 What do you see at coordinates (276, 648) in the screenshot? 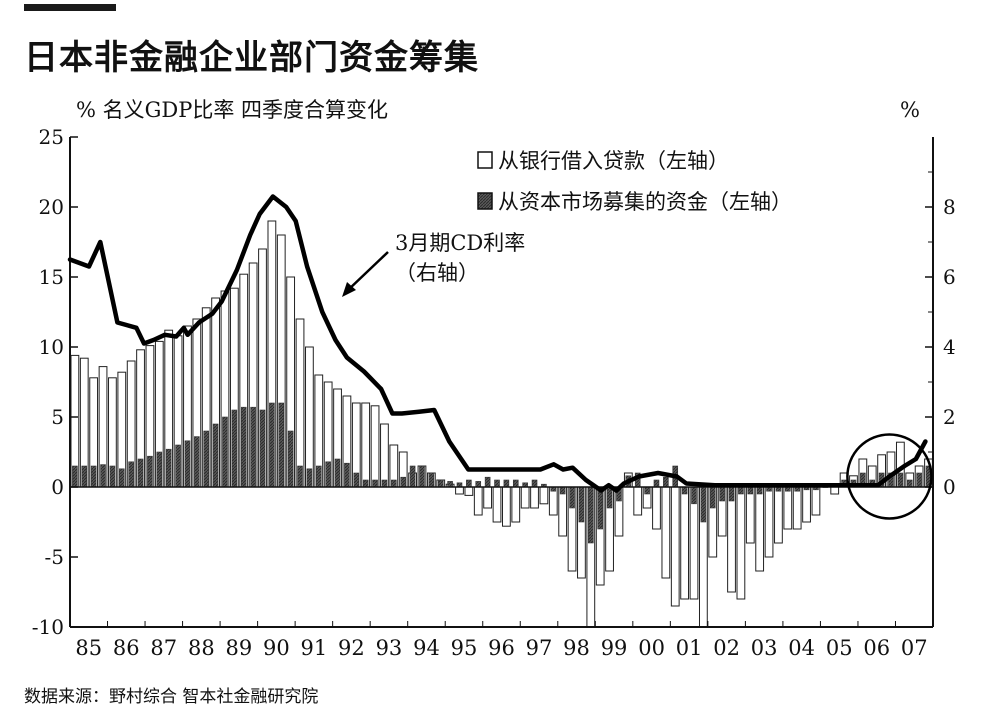
I see `x-tick-label: 90` at bounding box center [276, 648].